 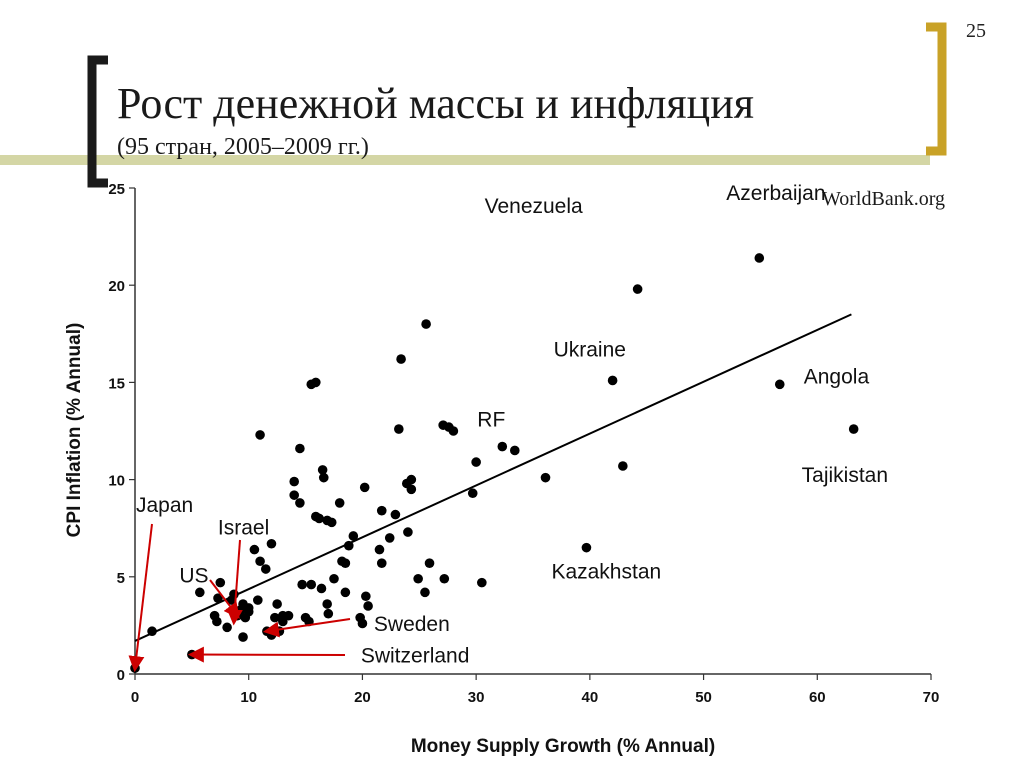 What do you see at coordinates (837, 376) in the screenshot?
I see `annotation-label: Angola` at bounding box center [837, 376].